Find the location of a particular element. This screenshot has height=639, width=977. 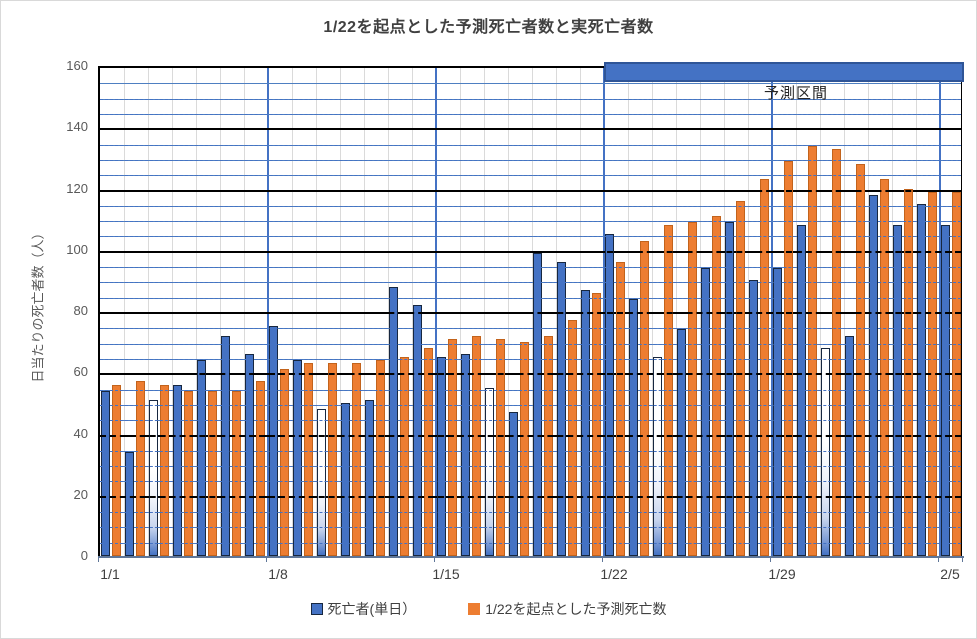

bar-predicted-1/30 is located at coordinates (812, 350).